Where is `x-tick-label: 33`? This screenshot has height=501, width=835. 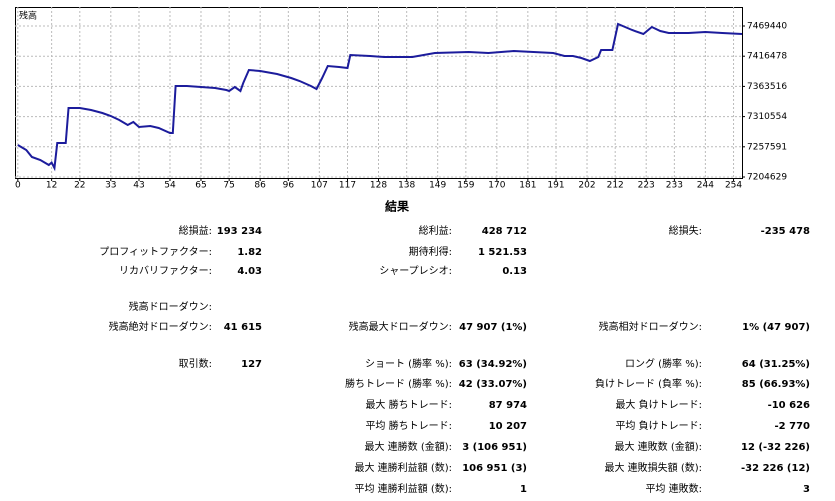 x-tick-label: 33 is located at coordinates (110, 186).